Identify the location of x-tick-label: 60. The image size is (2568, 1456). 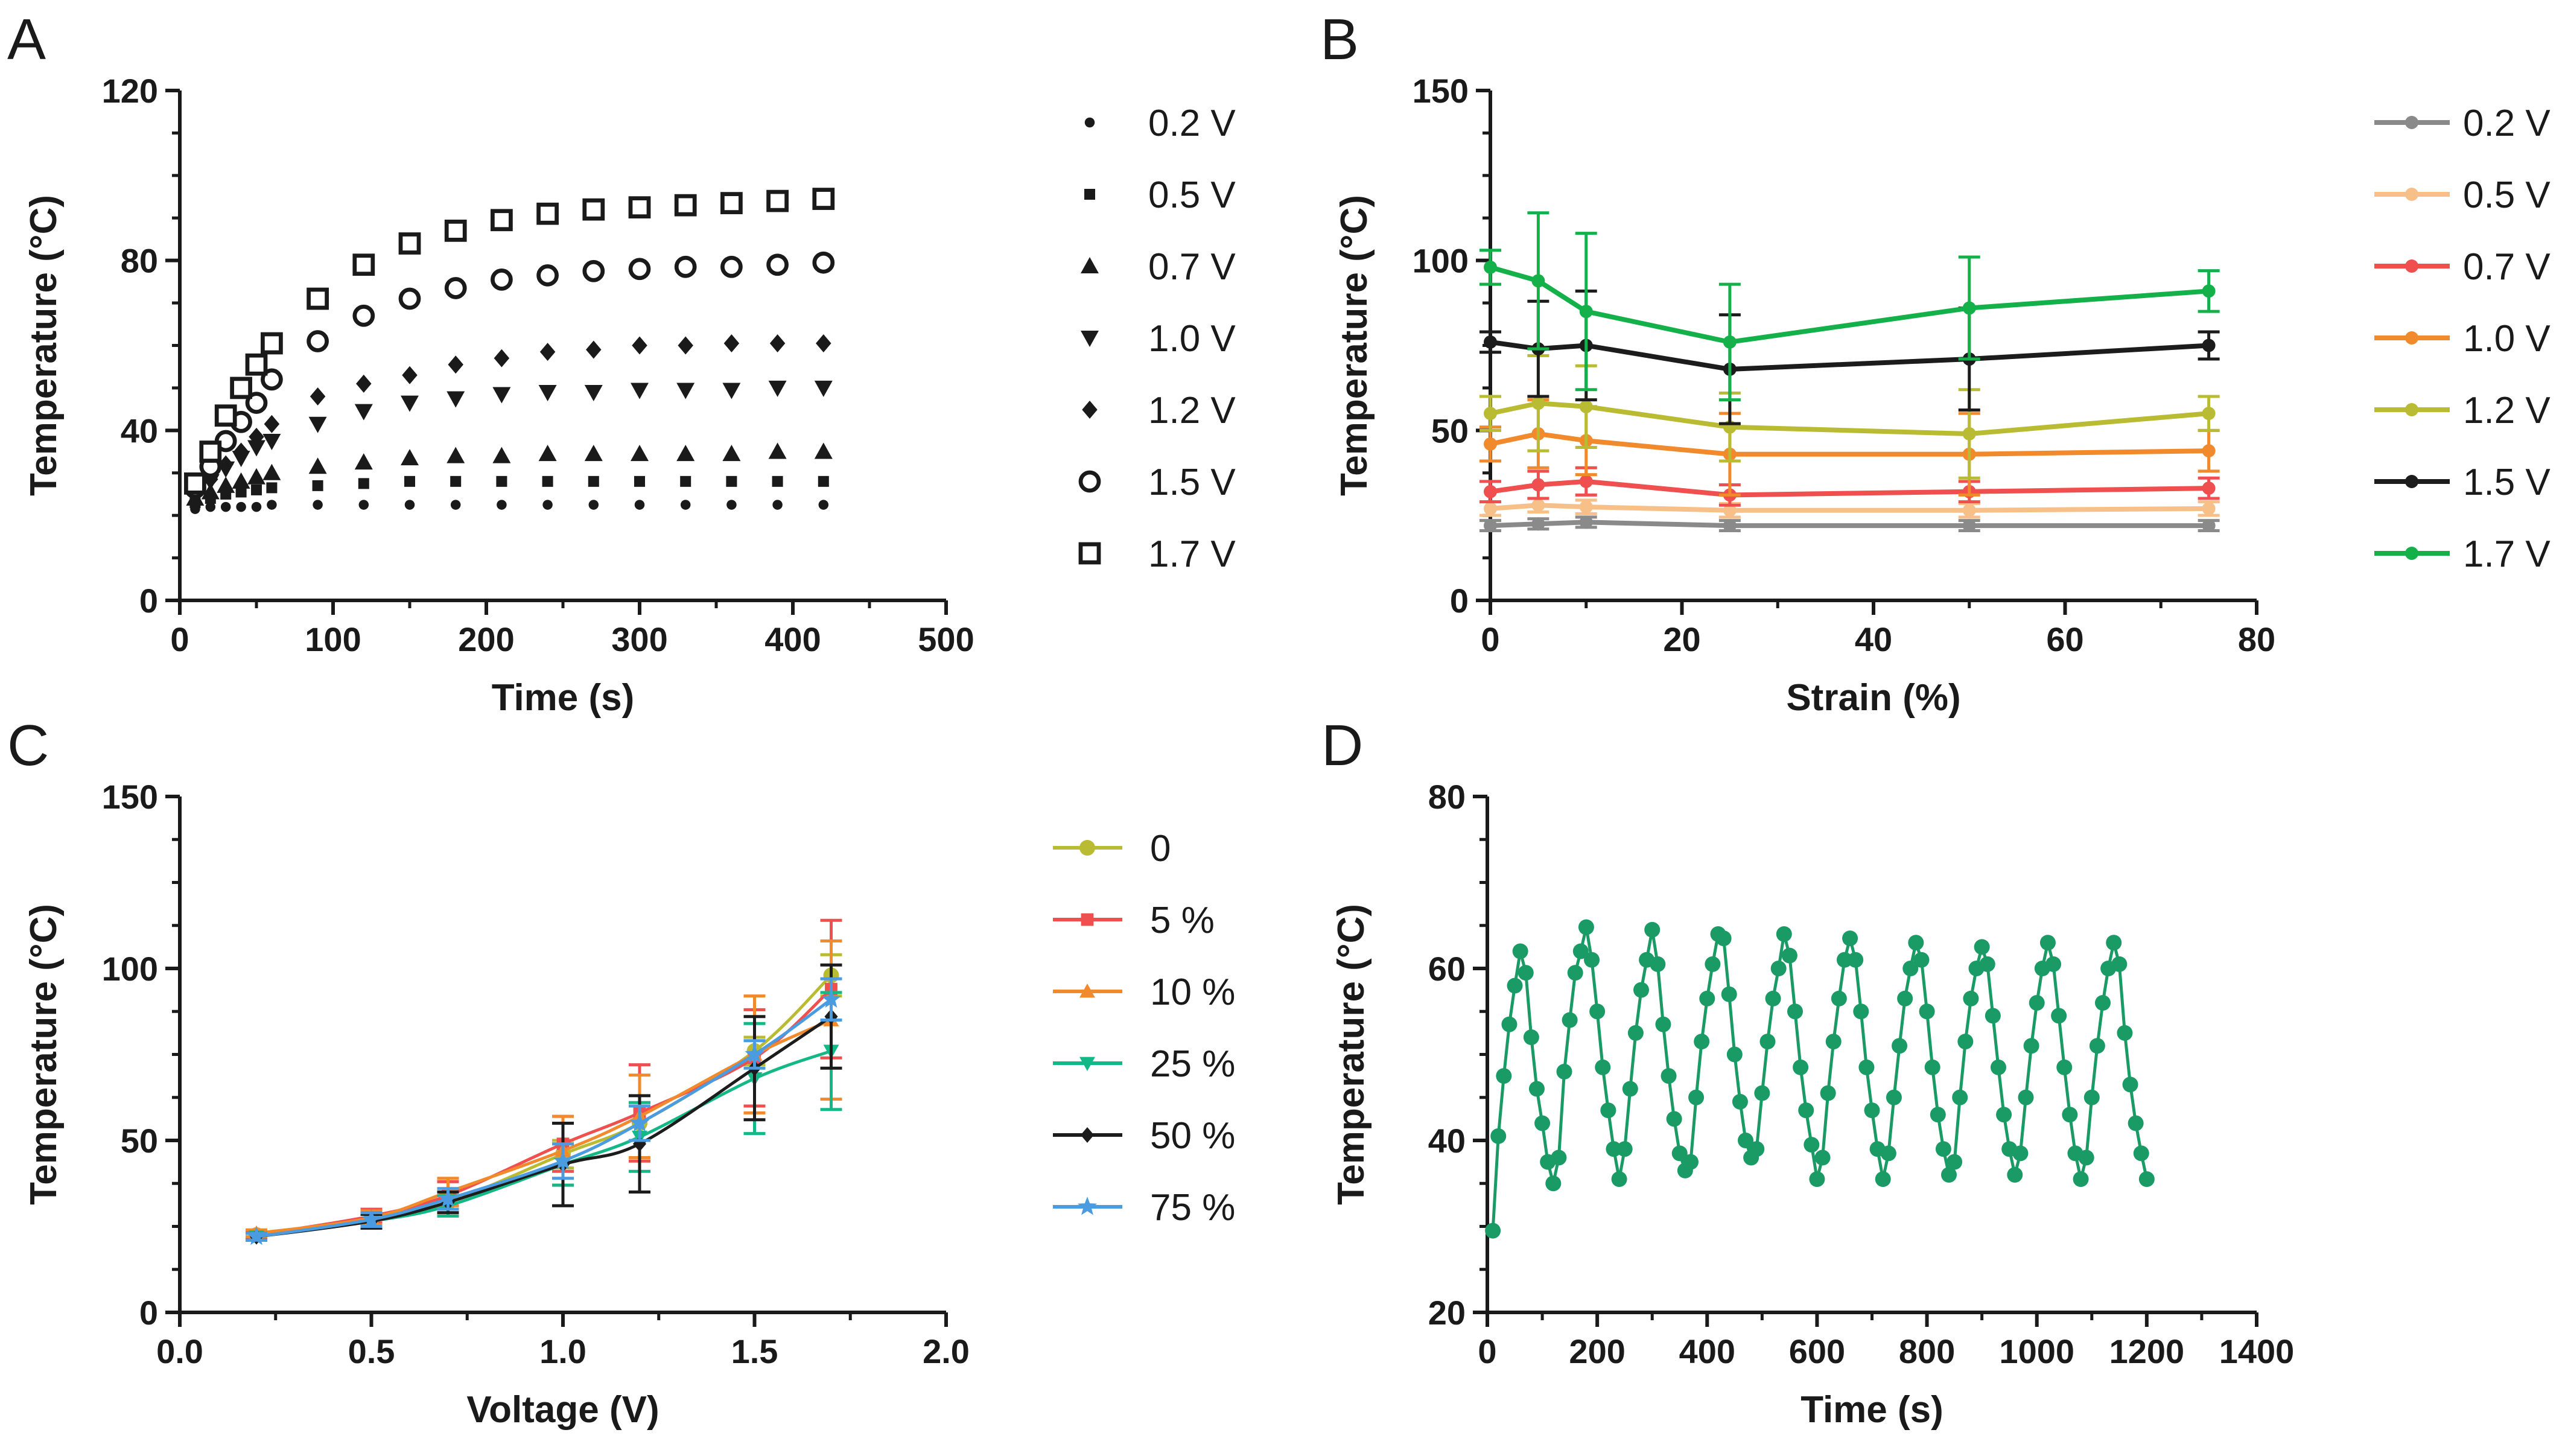
(2064, 639).